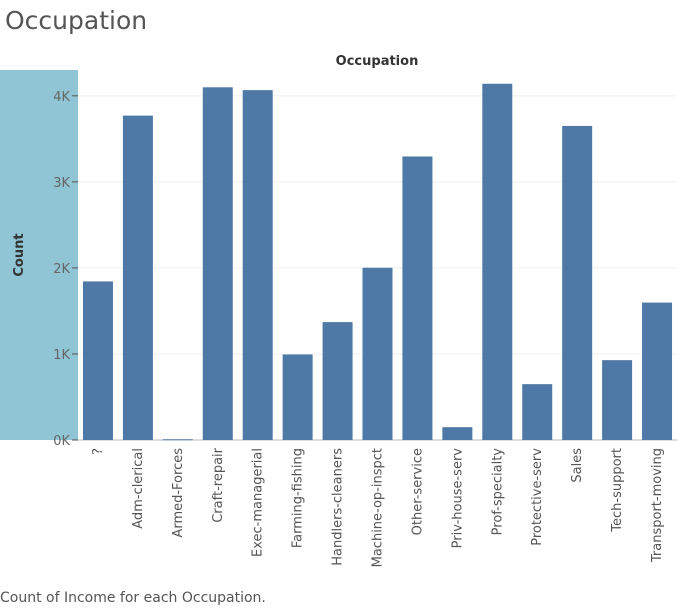 Image resolution: width=677 pixels, height=609 pixels. What do you see at coordinates (457, 433) in the screenshot?
I see `bar-priv-house-serv` at bounding box center [457, 433].